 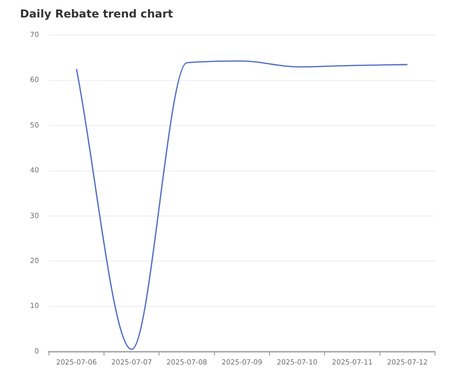 What do you see at coordinates (97, 13) in the screenshot?
I see `chart-title: Daily Rebate trend chart` at bounding box center [97, 13].